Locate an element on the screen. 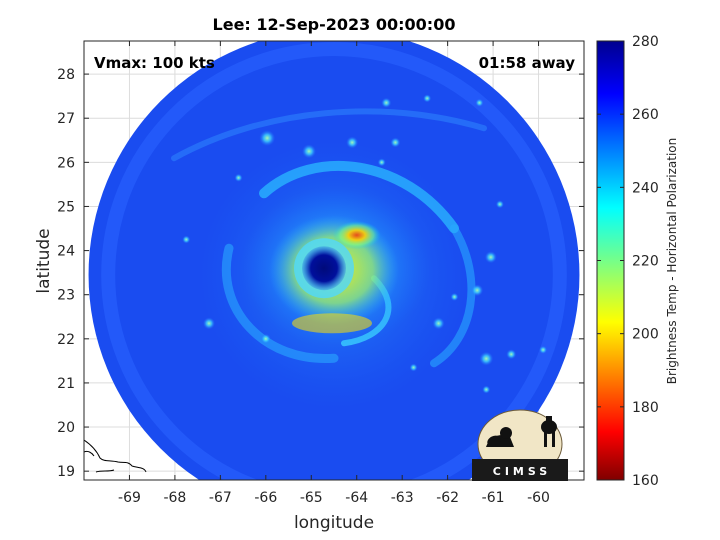 The image size is (720, 540). storm-eye is located at coordinates (324, 268).